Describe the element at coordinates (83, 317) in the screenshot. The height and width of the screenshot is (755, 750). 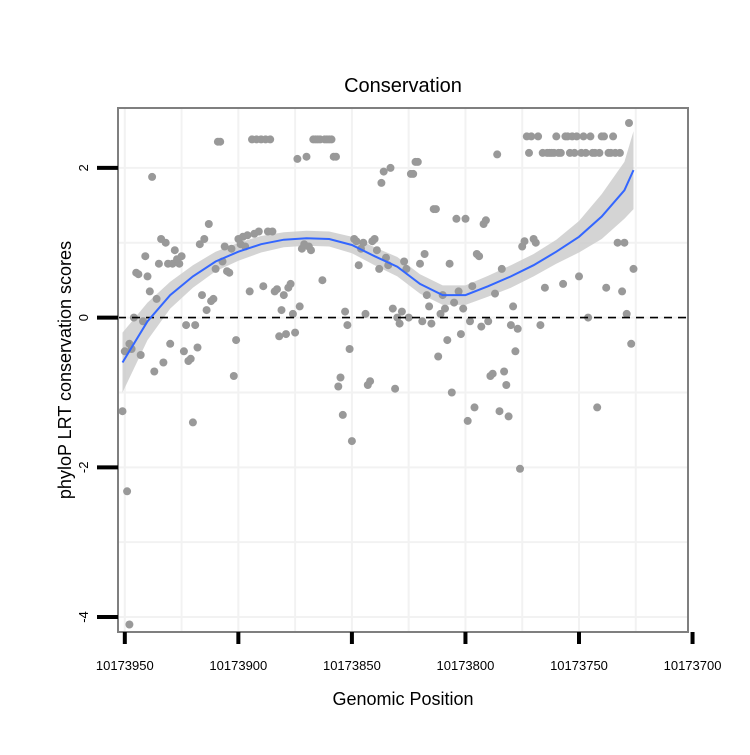
I see `y-tick-label: 0` at that location.